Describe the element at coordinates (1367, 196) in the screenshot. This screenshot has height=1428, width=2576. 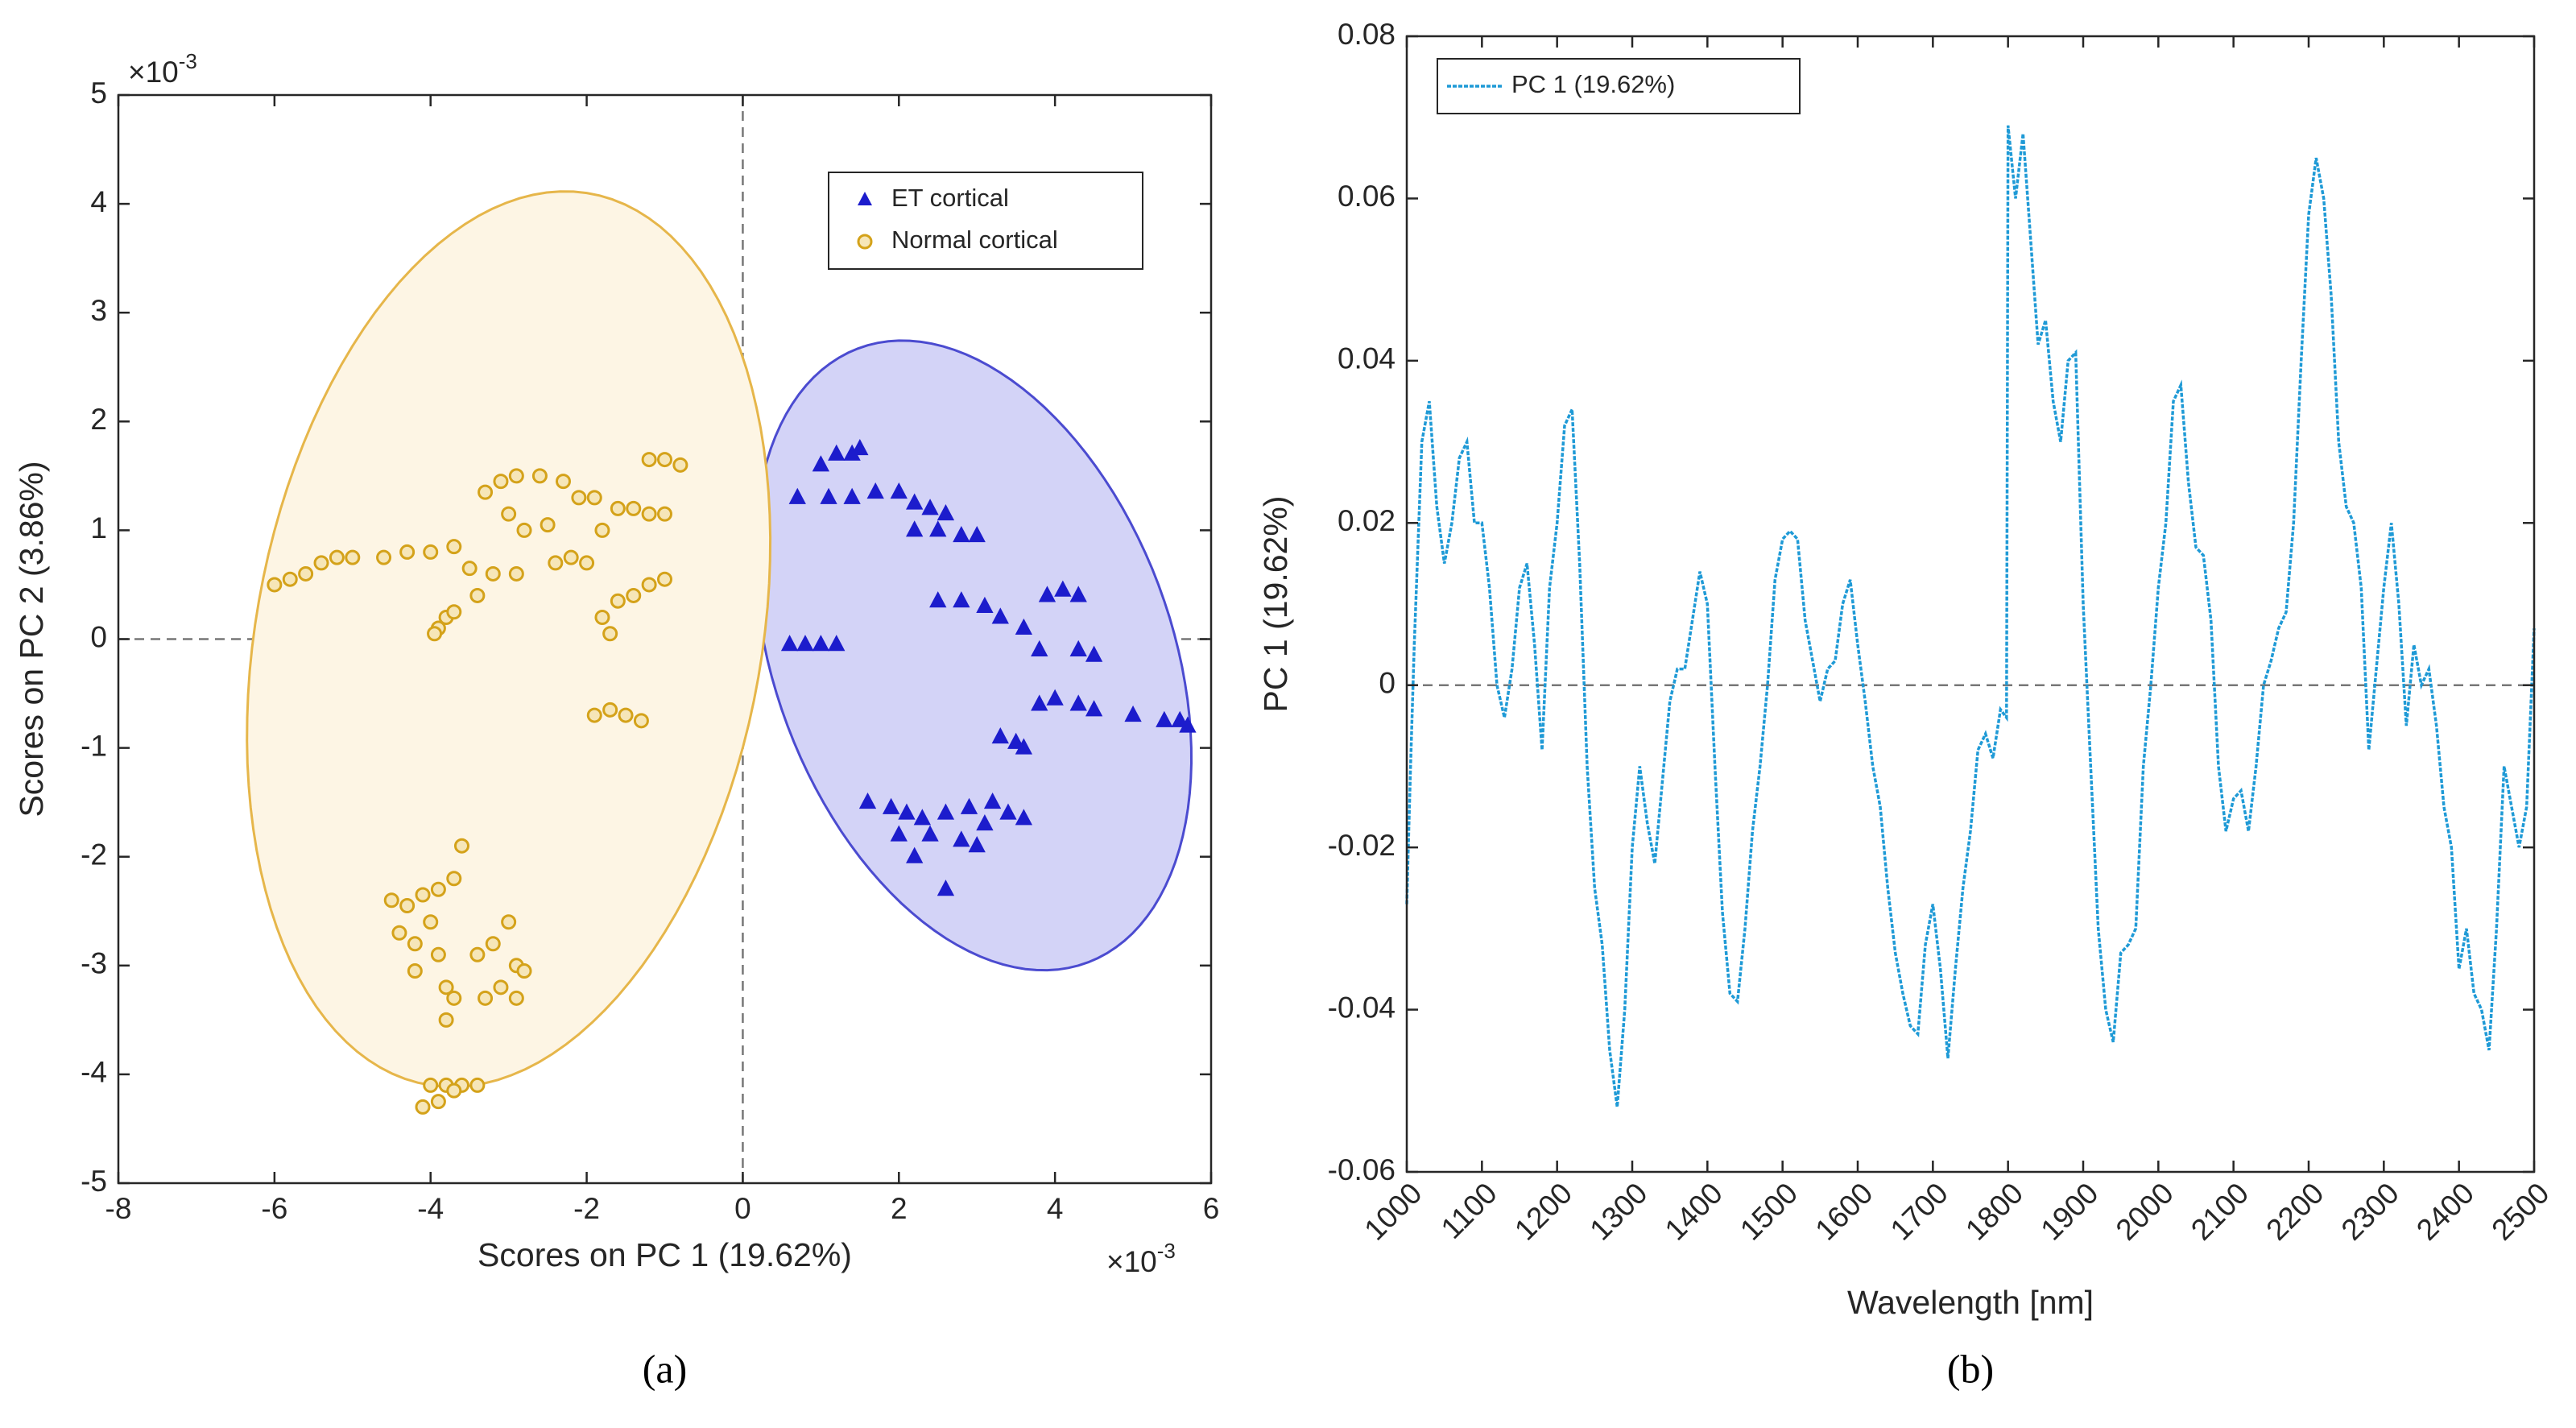
I see `y-tick-label: 0.06` at that location.